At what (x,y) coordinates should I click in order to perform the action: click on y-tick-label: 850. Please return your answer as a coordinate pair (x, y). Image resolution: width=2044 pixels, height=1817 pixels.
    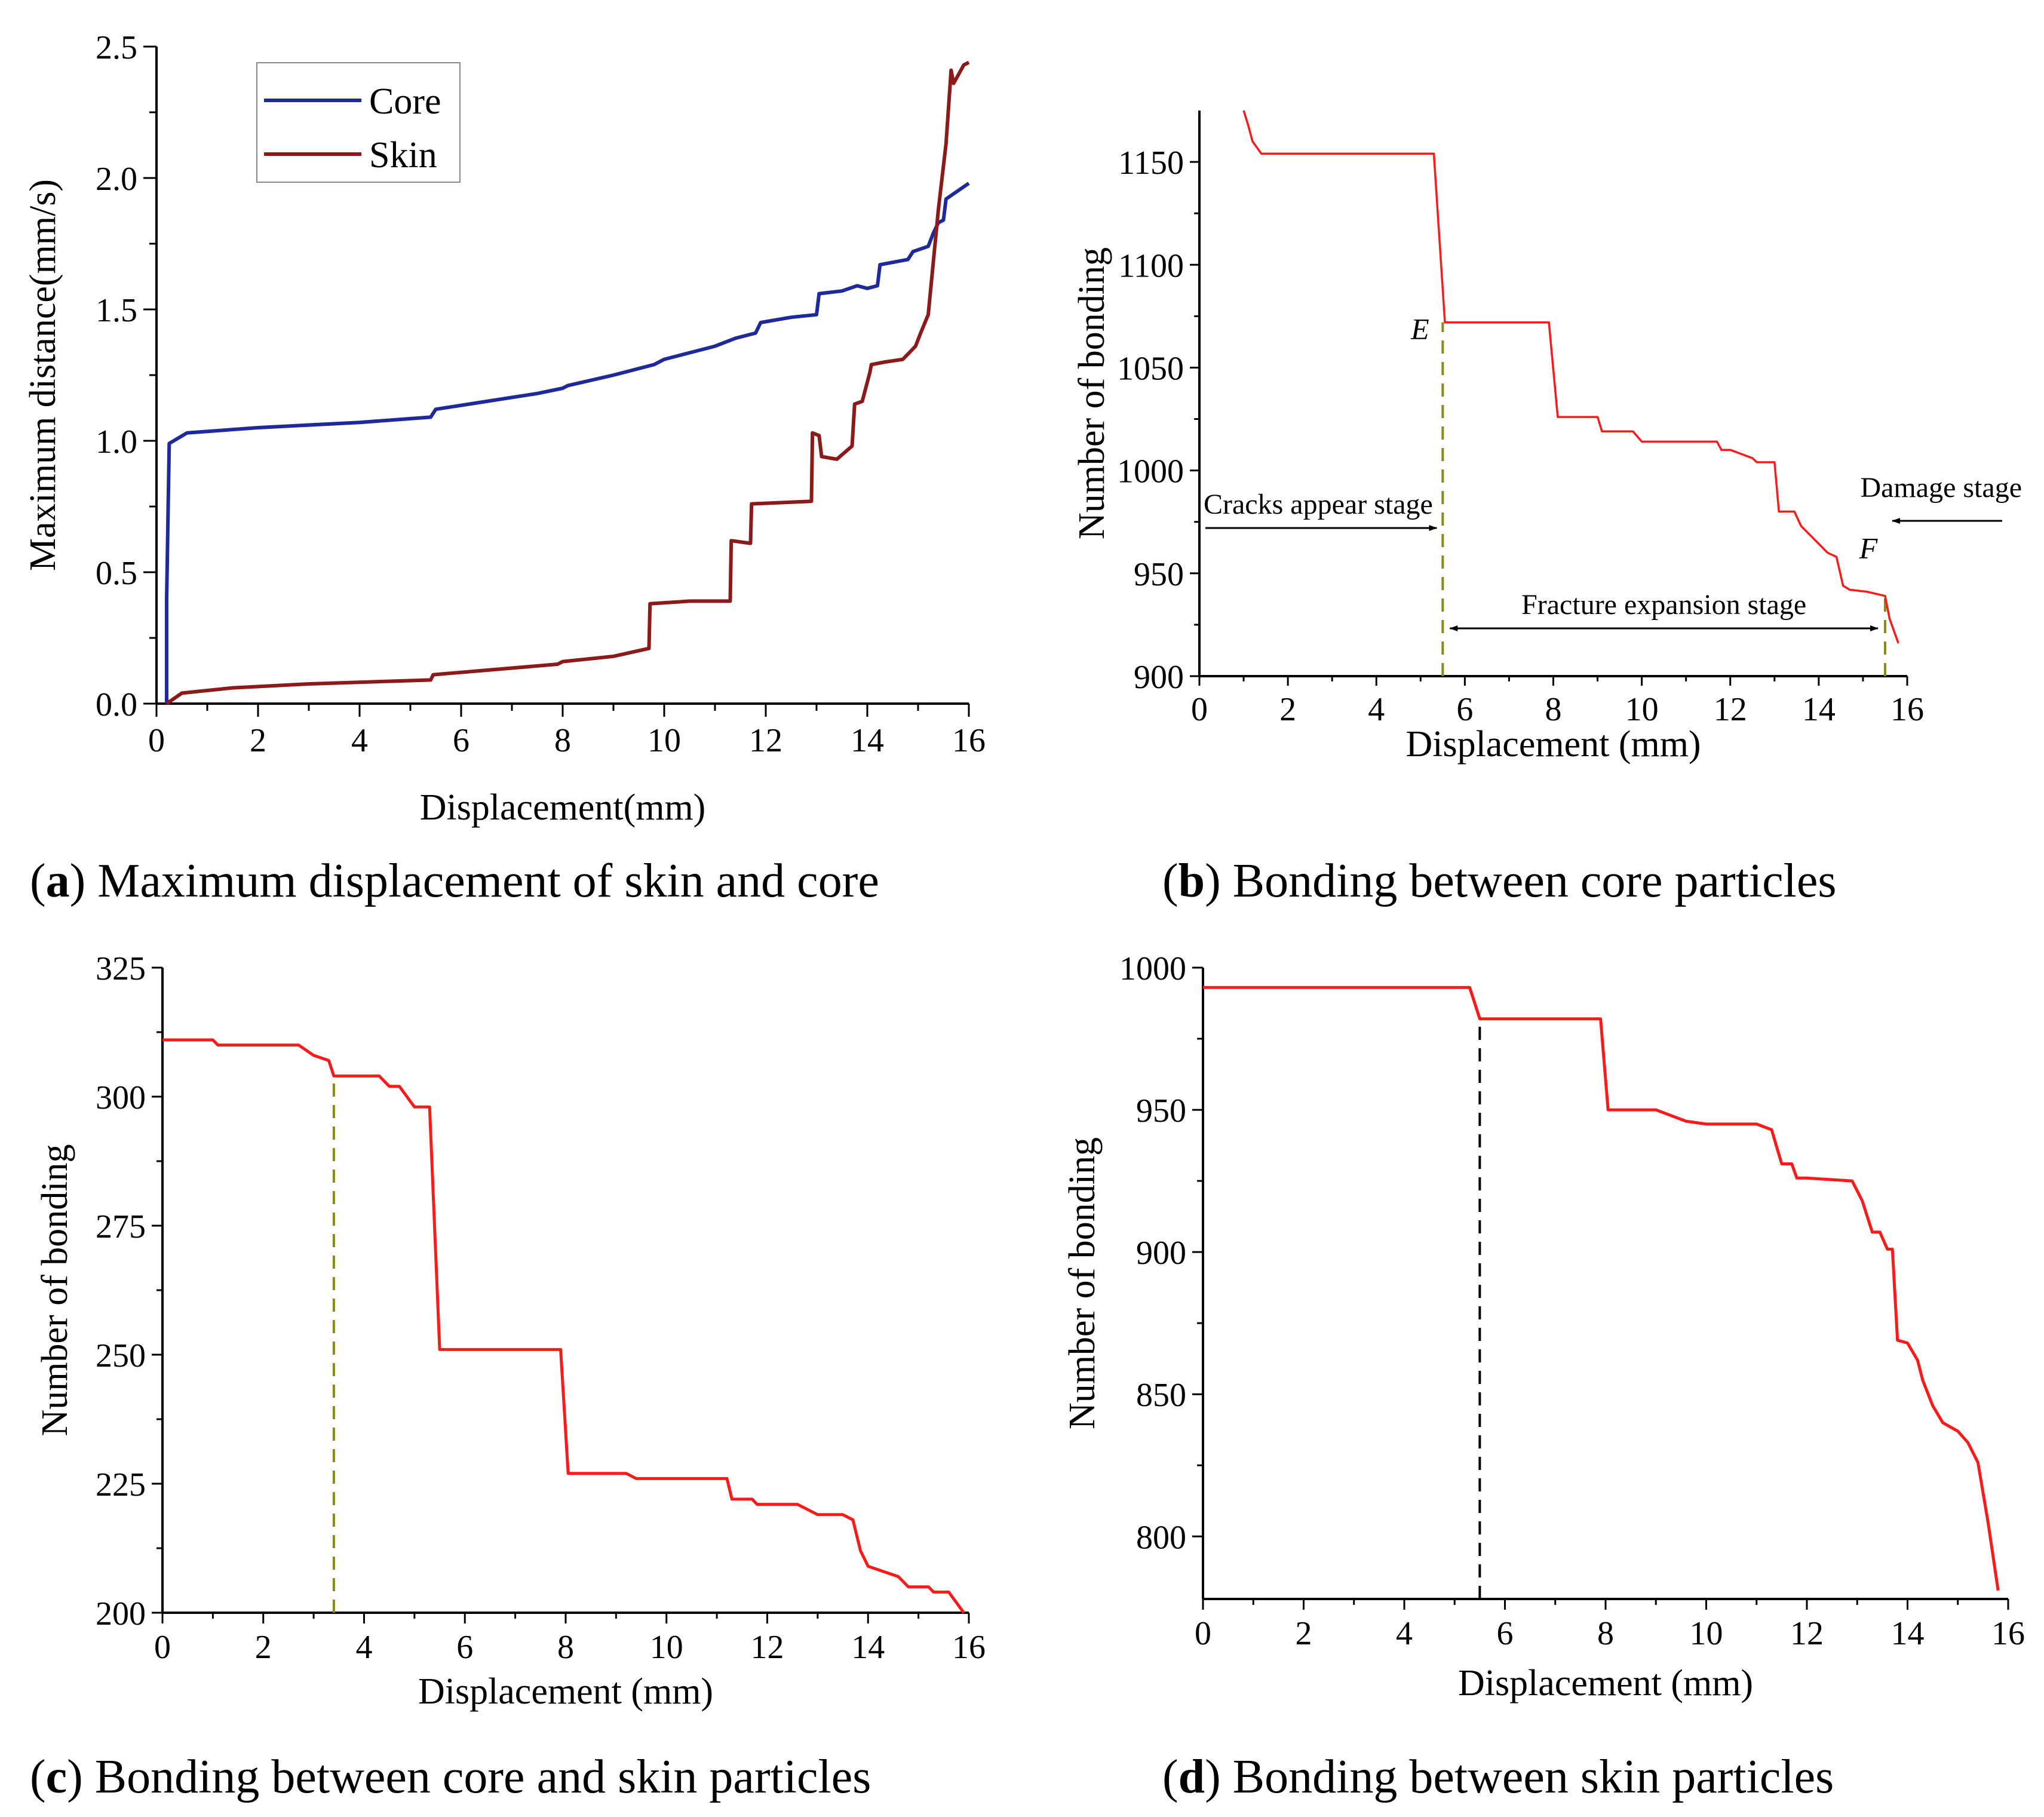
    Looking at the image, I should click on (1161, 1395).